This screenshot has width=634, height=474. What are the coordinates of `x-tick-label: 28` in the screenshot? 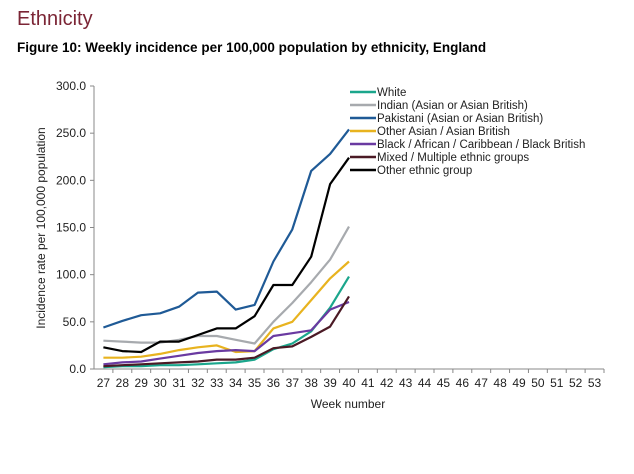 It's located at (123, 383).